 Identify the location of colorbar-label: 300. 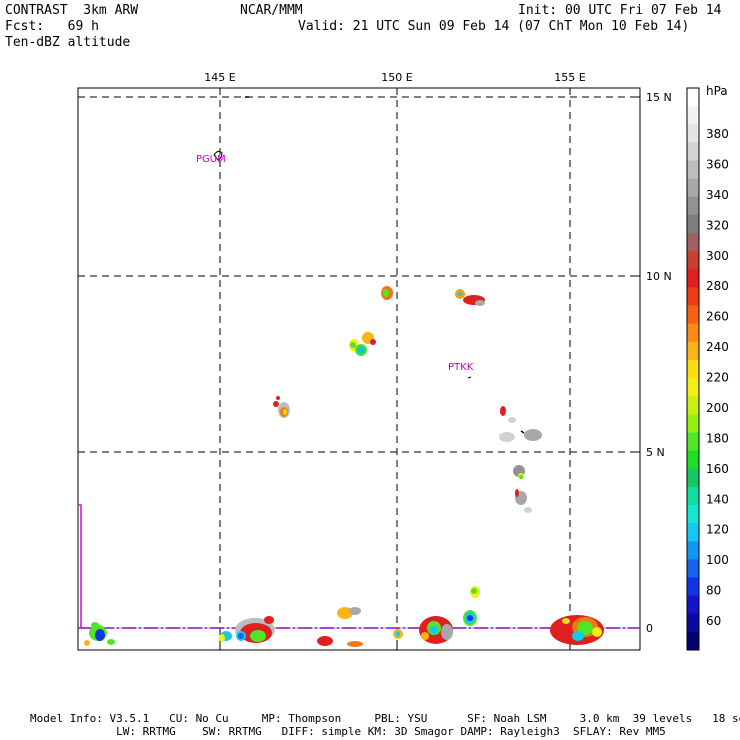
(717, 256).